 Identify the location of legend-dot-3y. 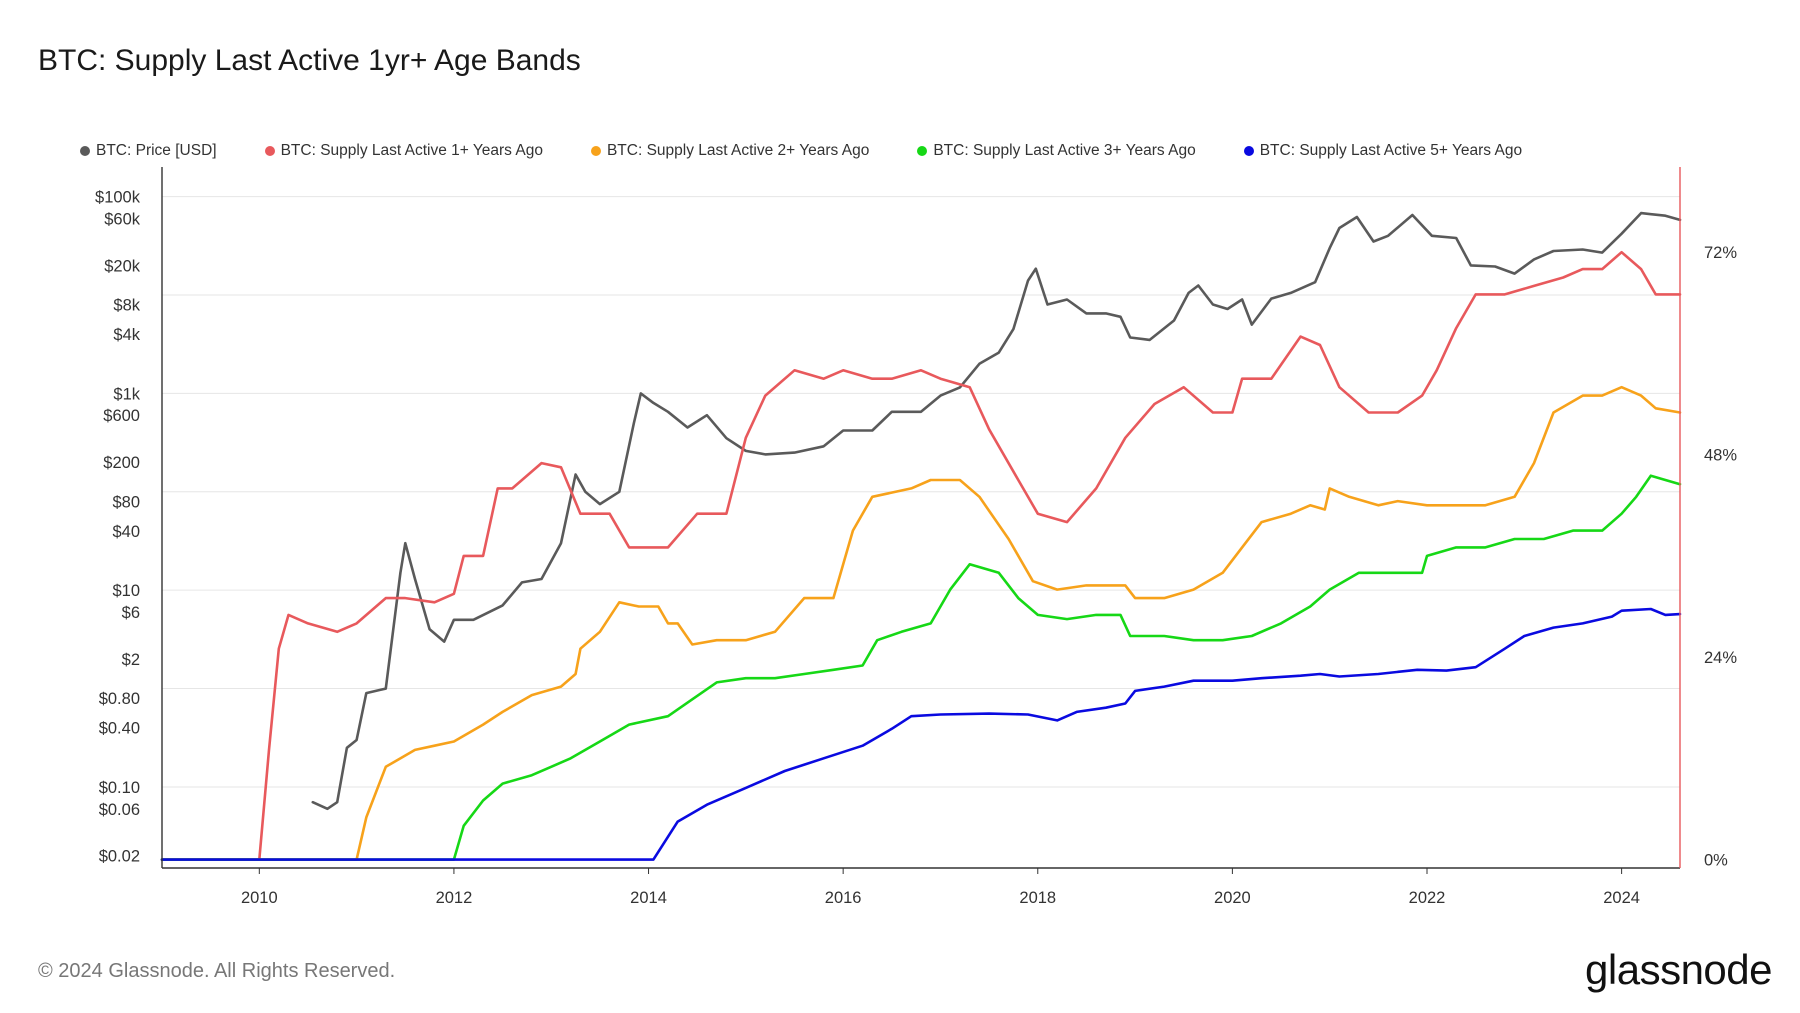
(922, 151).